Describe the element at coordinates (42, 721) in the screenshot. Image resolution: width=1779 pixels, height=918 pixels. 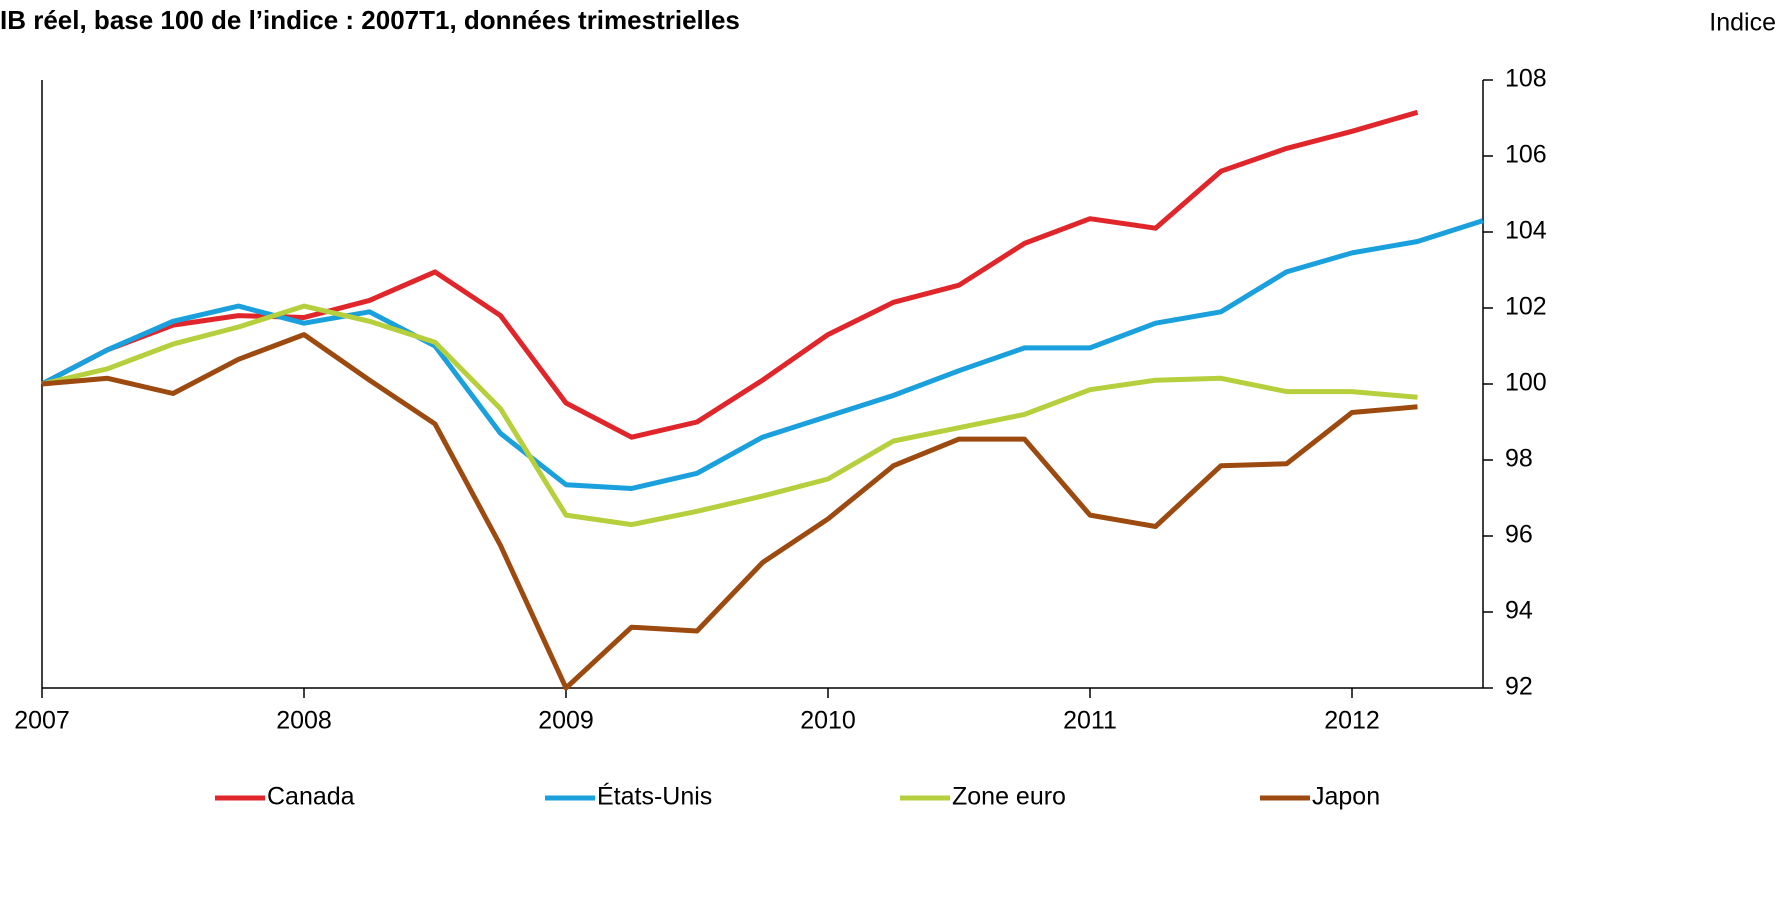
I see `x-tick-label: 2007` at that location.